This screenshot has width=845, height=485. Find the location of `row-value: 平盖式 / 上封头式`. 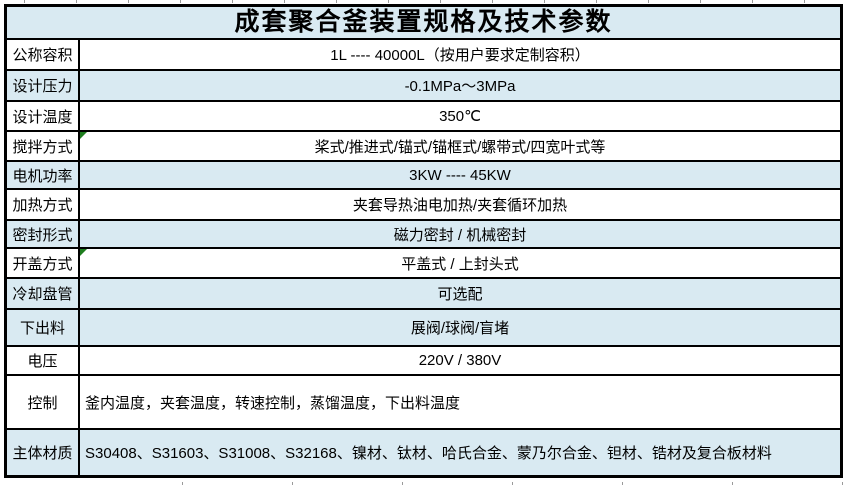

row-value: 平盖式 / 上封头式 is located at coordinates (460, 264).